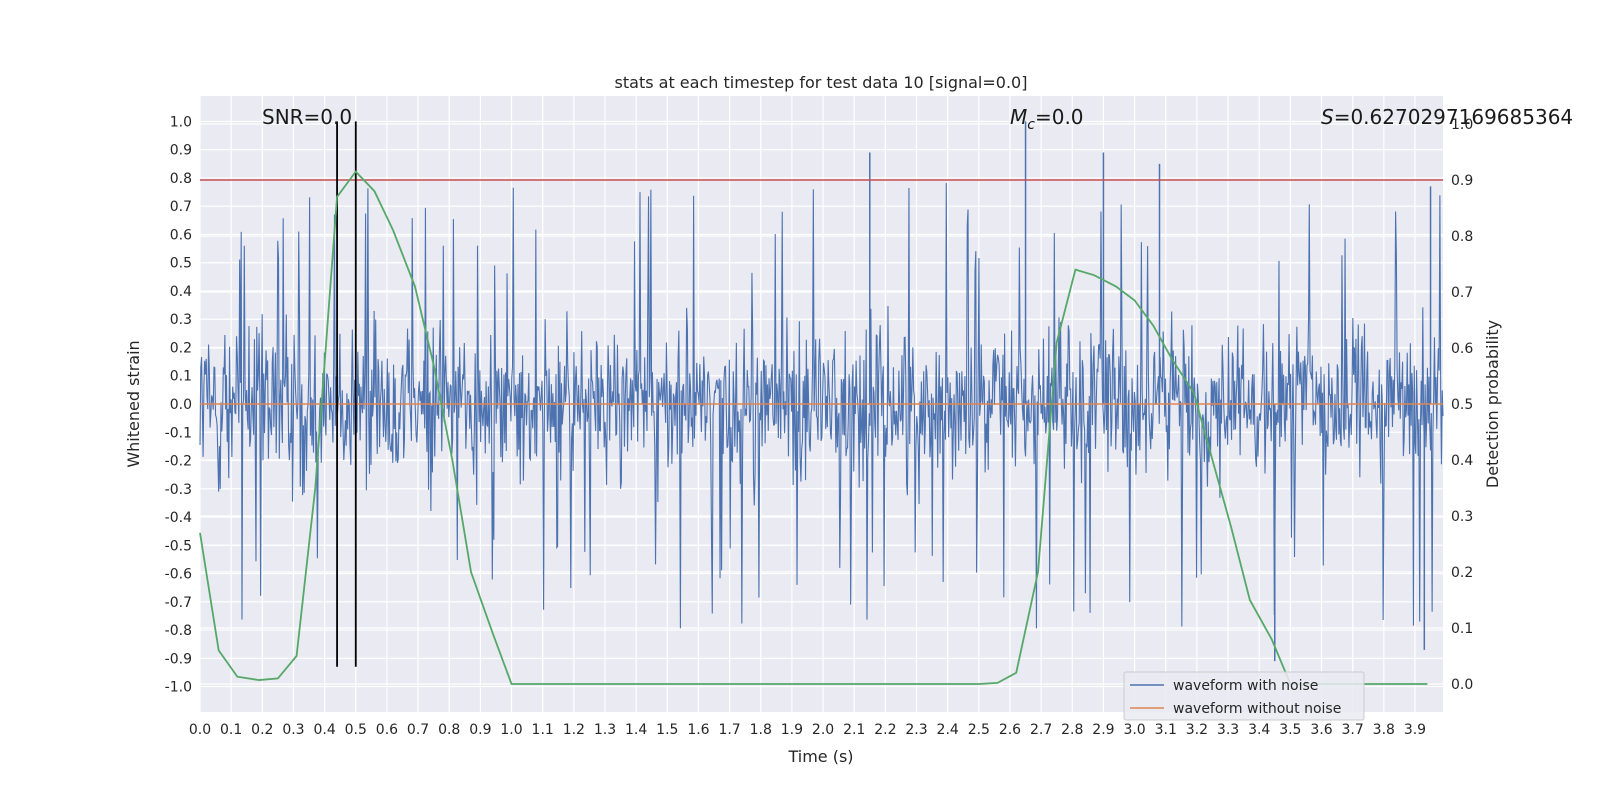 The image size is (1600, 800). Describe the element at coordinates (1462, 125) in the screenshot. I see `y2-tick-label: 1.0` at that location.